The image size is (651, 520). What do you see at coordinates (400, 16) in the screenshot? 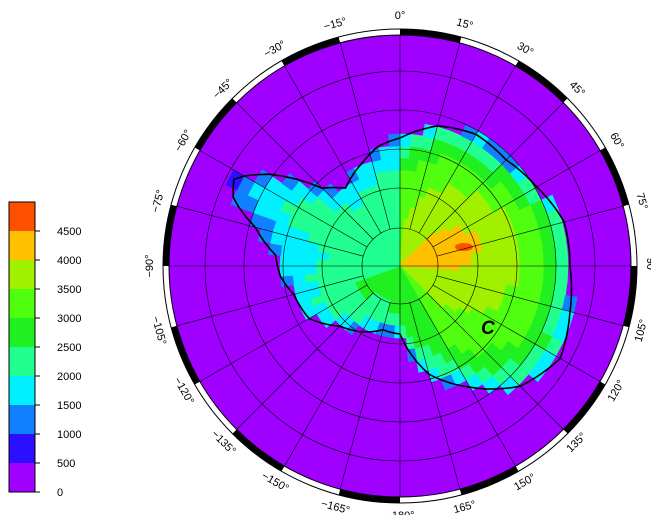
I see `longitude-label: 0°` at bounding box center [400, 16].